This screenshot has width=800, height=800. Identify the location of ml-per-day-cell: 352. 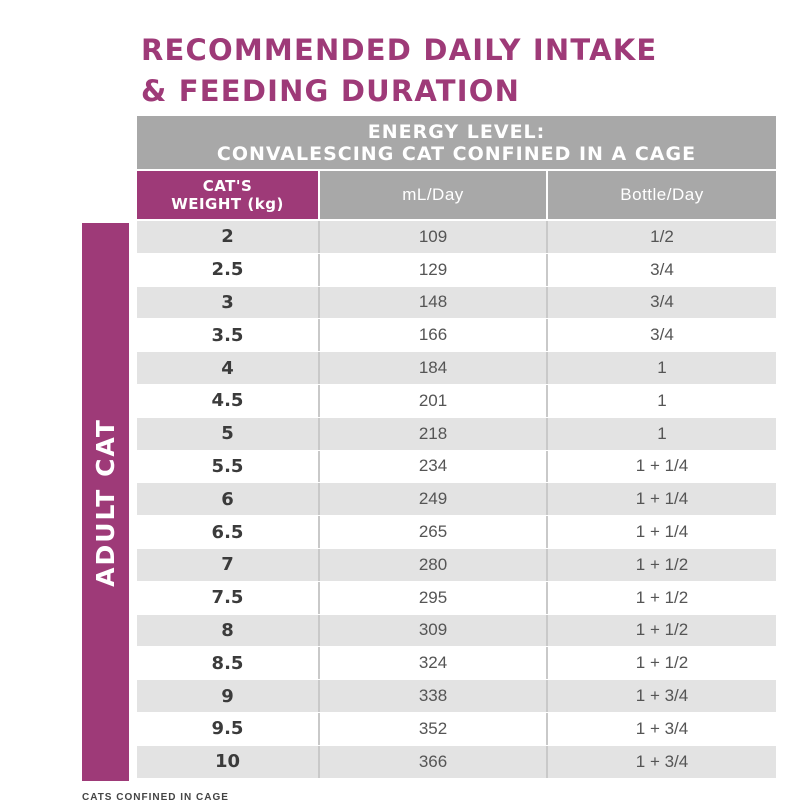
(434, 728).